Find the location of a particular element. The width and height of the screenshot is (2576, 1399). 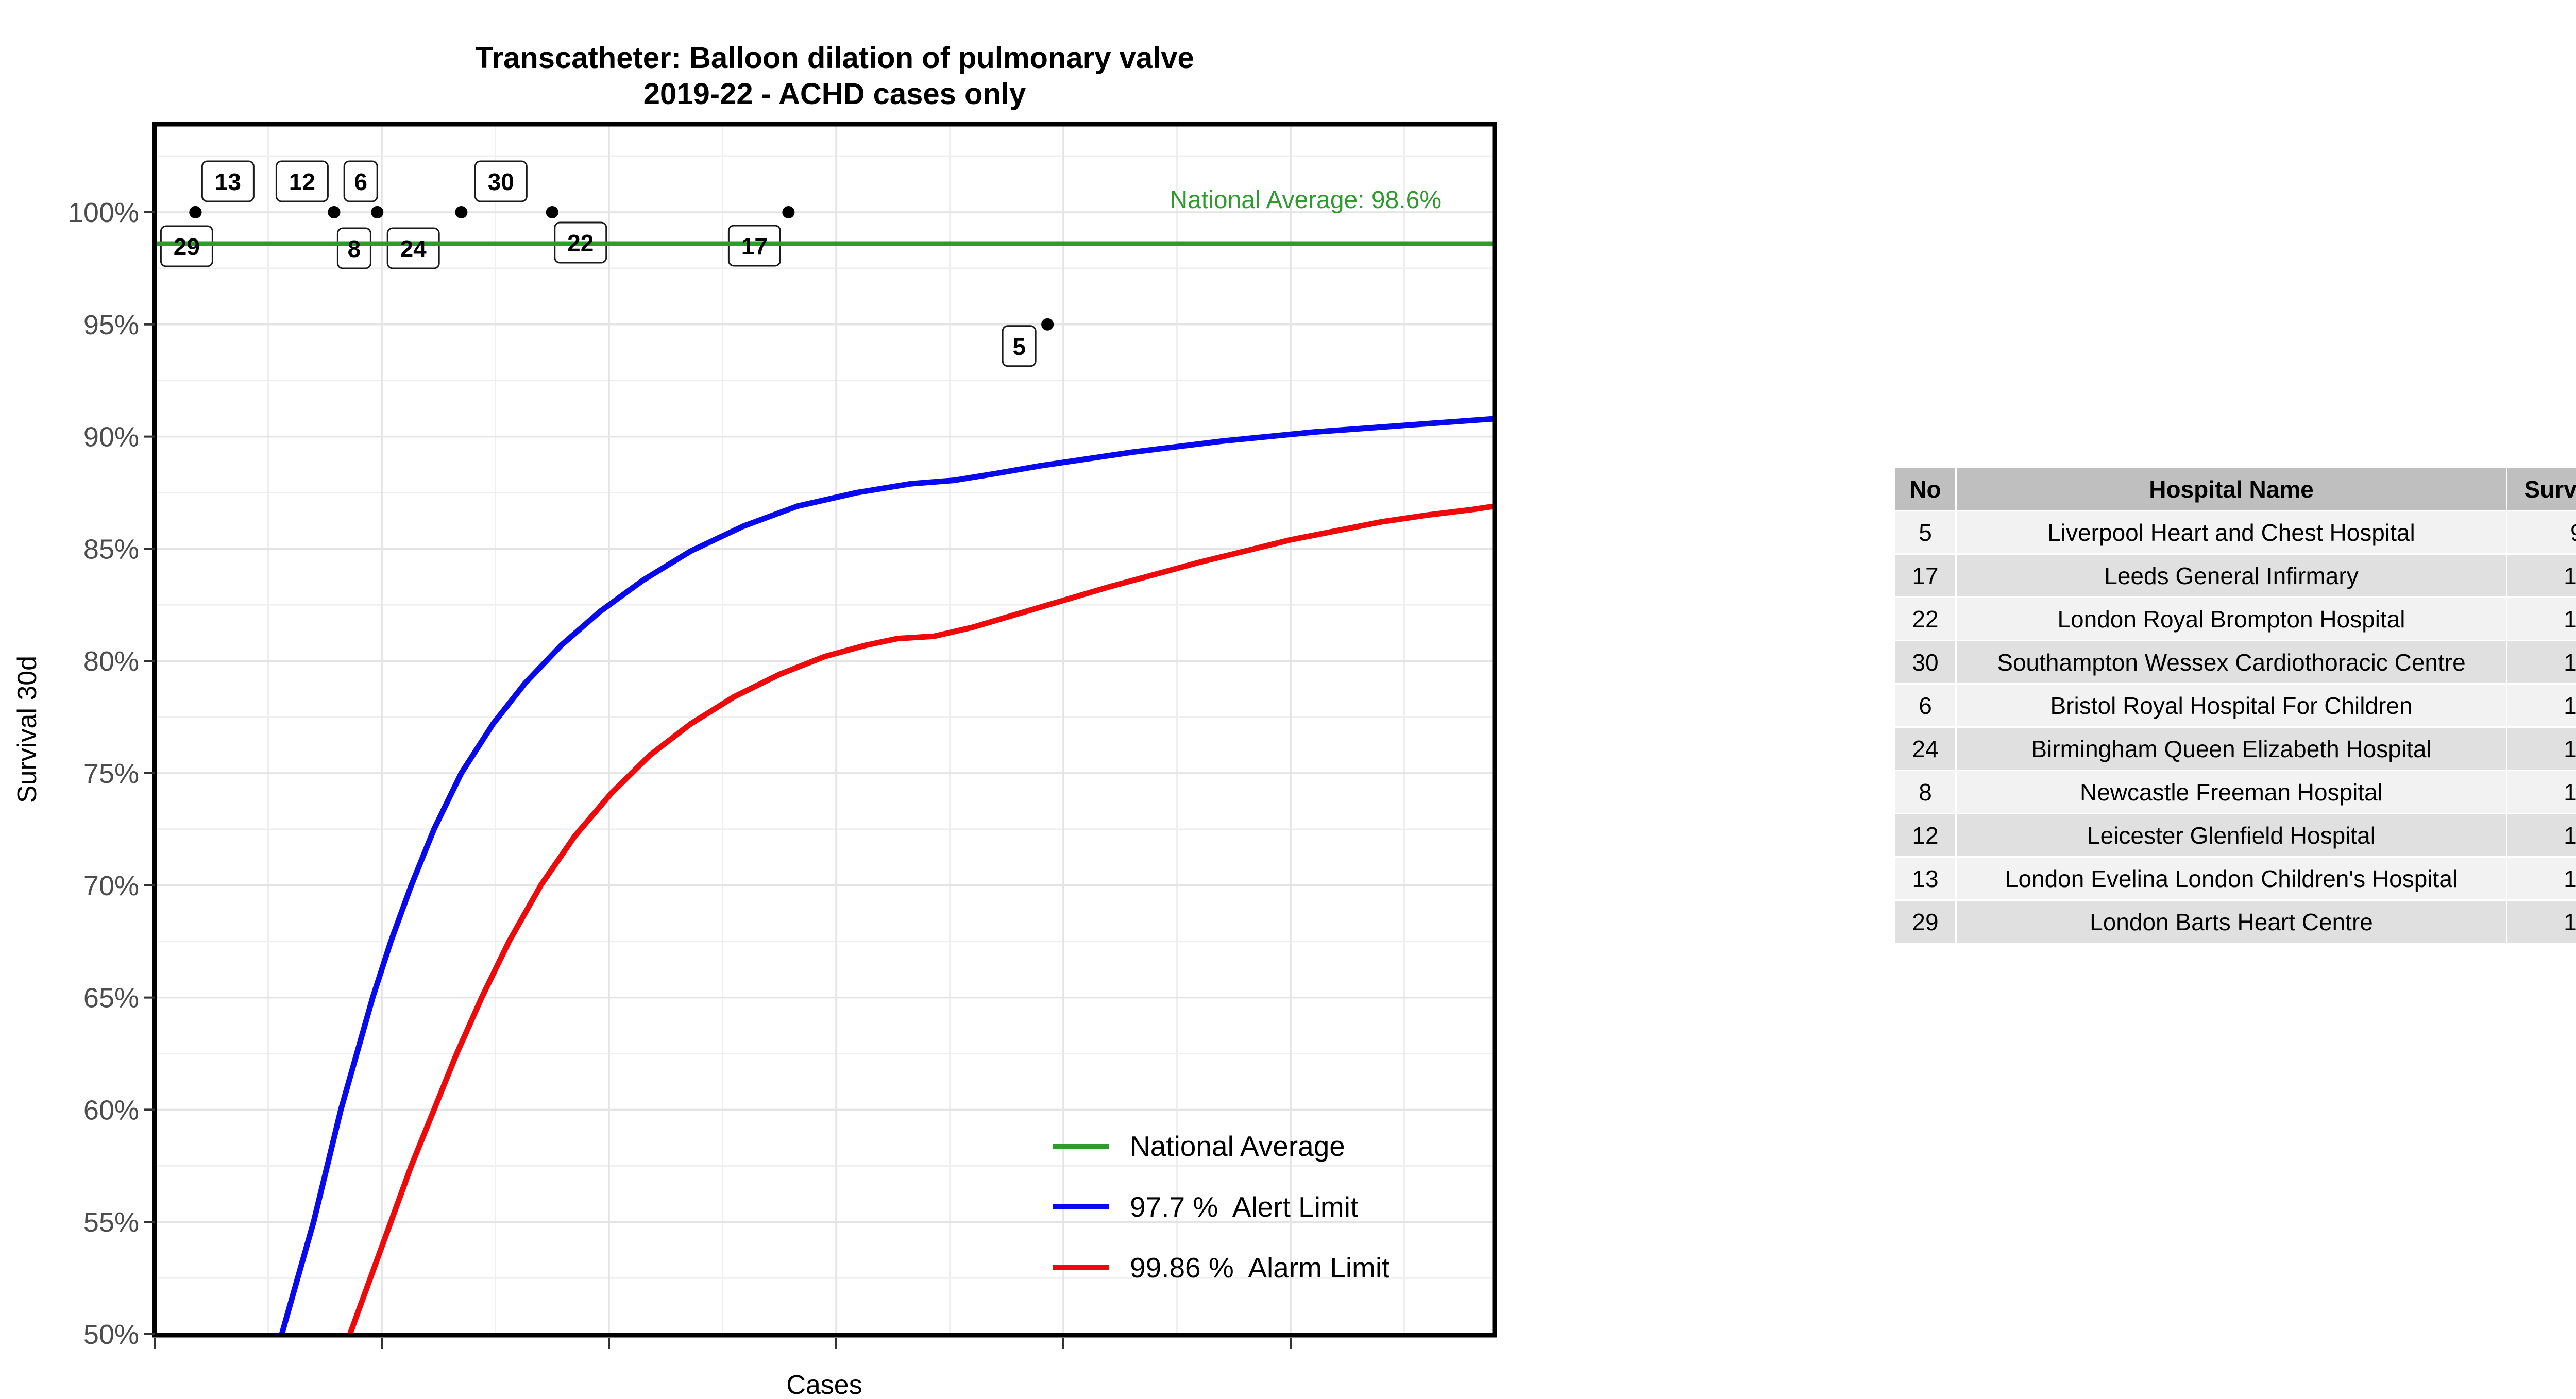

hospital-label-5: 5 is located at coordinates (1019, 346).